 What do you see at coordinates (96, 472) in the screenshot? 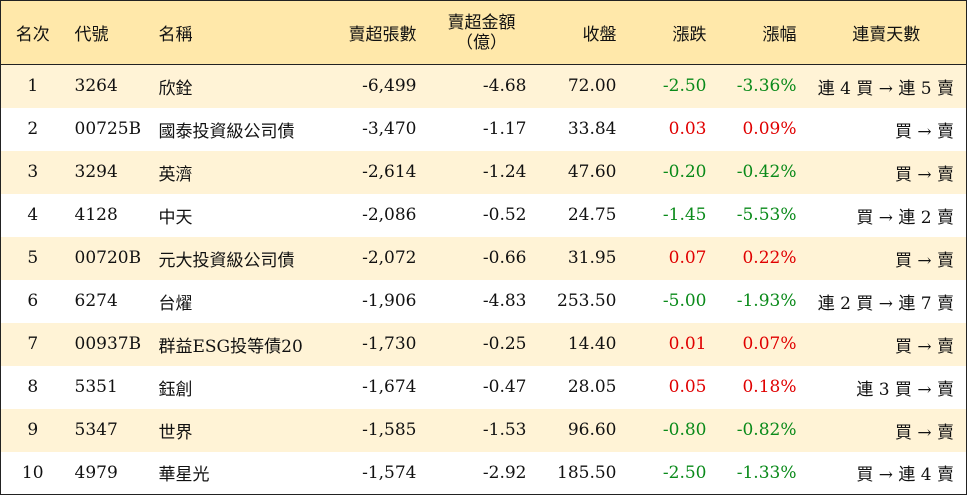
I see `cell-code: 4979` at bounding box center [96, 472].